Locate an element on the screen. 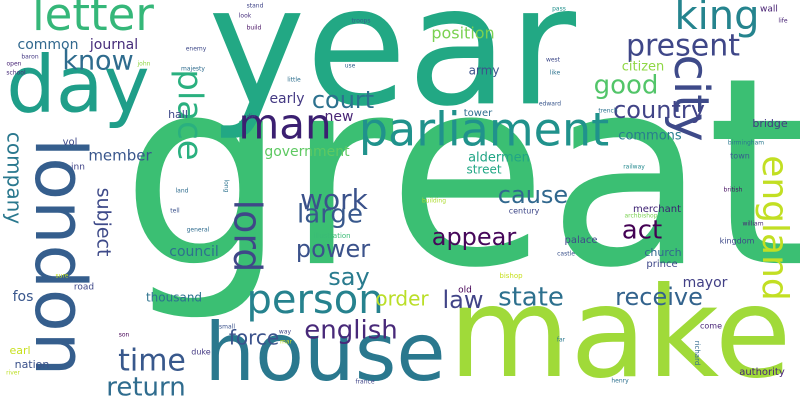 Image resolution: width=800 pixels, height=400 pixels. cloud-word-place: place is located at coordinates (190, 114).